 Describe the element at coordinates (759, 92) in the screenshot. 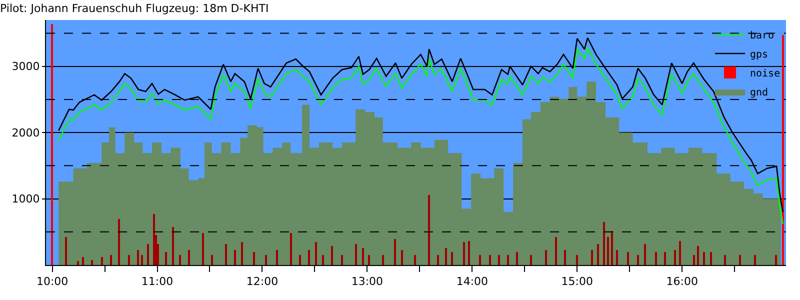

I see `legend-label: gnd` at that location.